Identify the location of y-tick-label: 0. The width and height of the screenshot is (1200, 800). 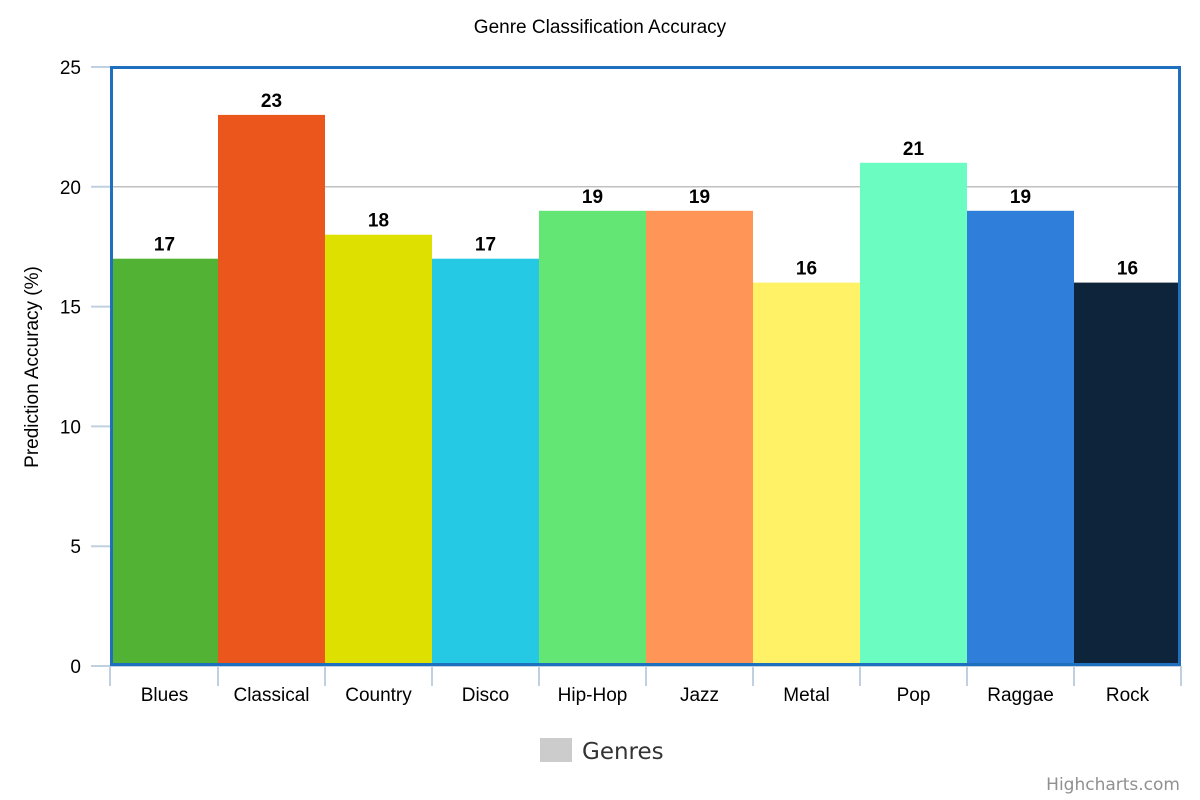
(75, 667).